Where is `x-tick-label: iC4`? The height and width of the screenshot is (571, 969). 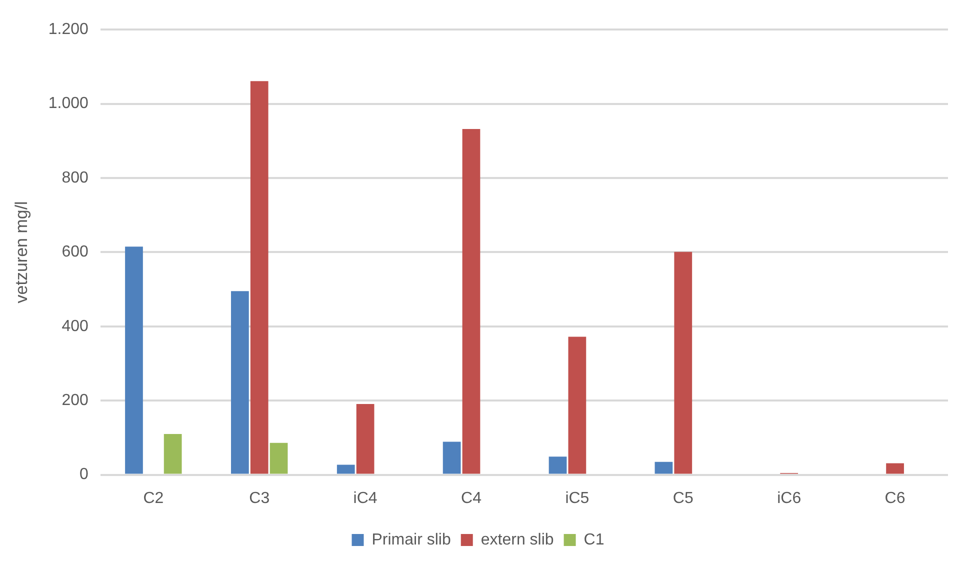
x-tick-label: iC4 is located at coordinates (365, 498).